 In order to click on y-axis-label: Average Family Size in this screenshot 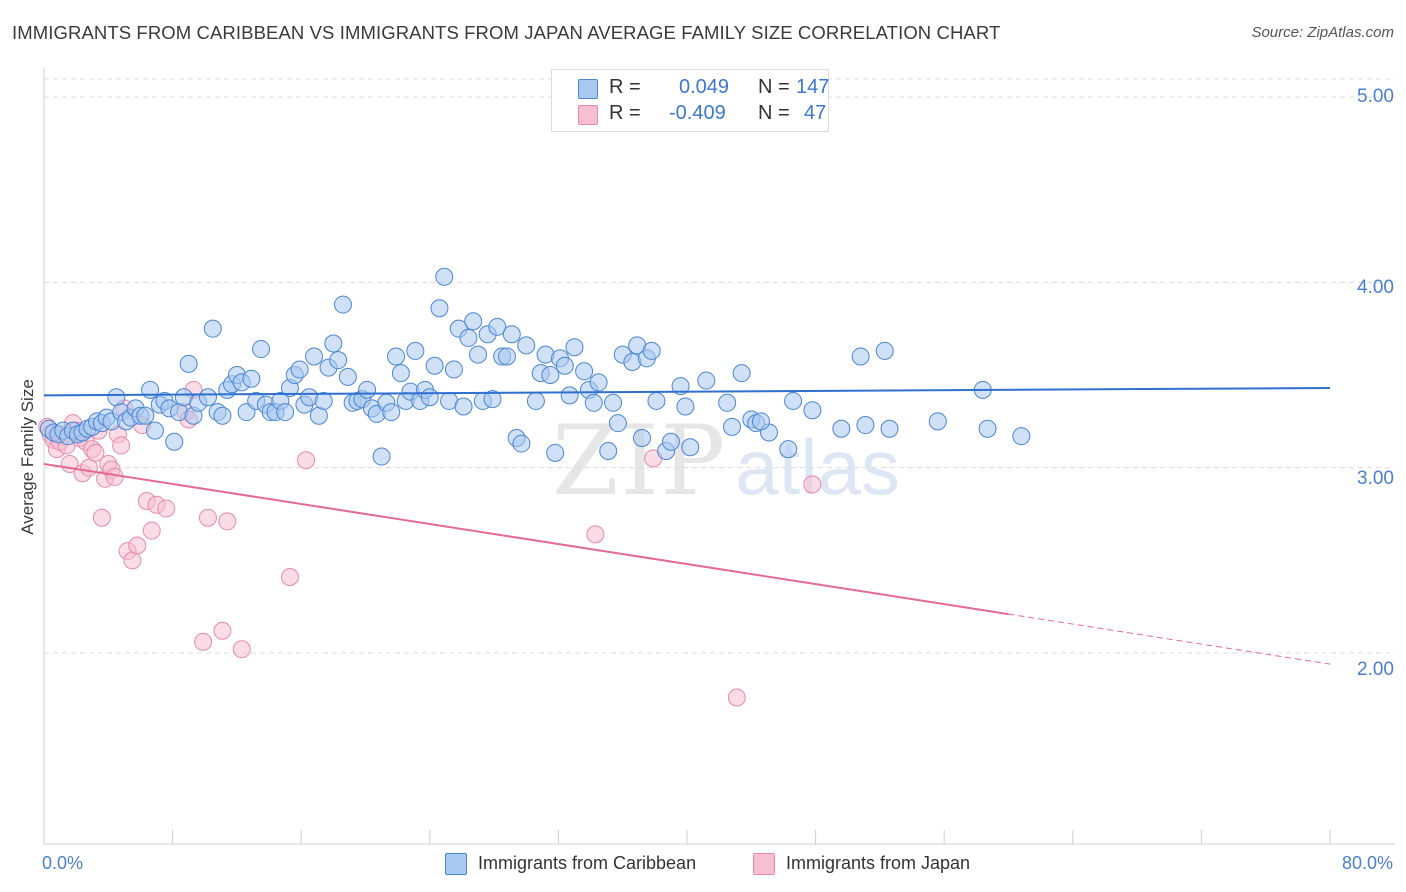, I will do `click(27, 457)`.